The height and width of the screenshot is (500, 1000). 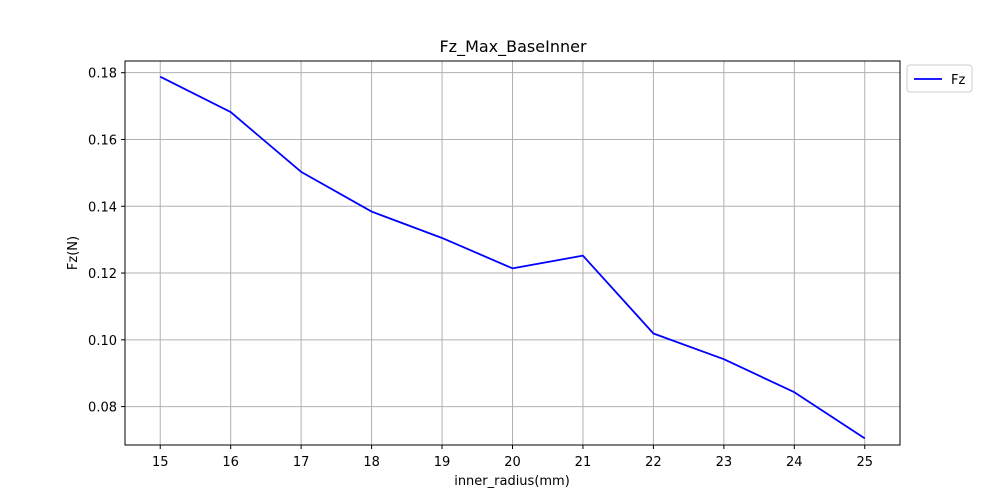 What do you see at coordinates (102, 341) in the screenshot?
I see `y-tick-label: 0.10` at bounding box center [102, 341].